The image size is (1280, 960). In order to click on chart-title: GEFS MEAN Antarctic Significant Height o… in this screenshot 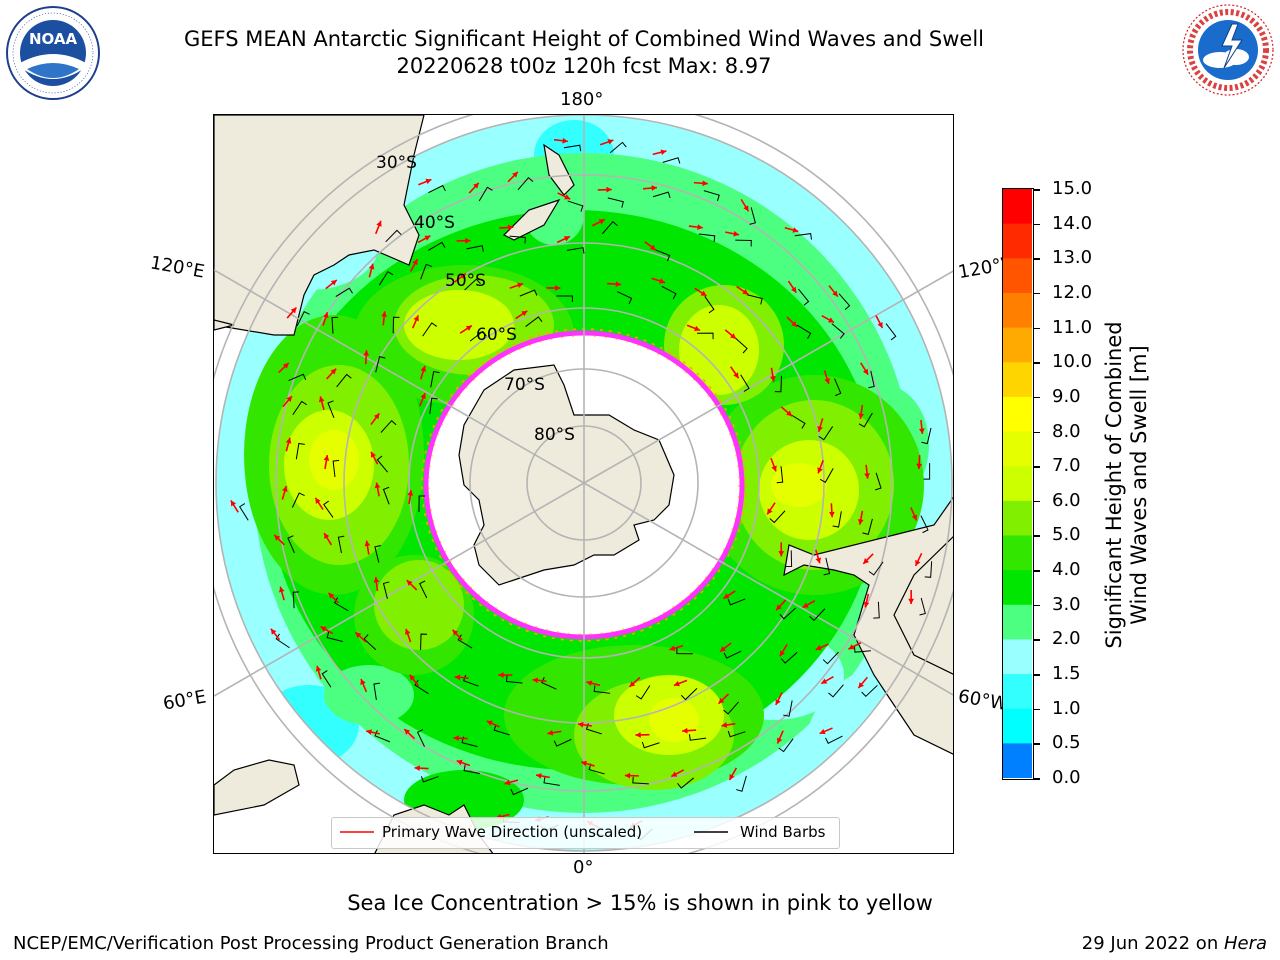, I will do `click(584, 39)`.